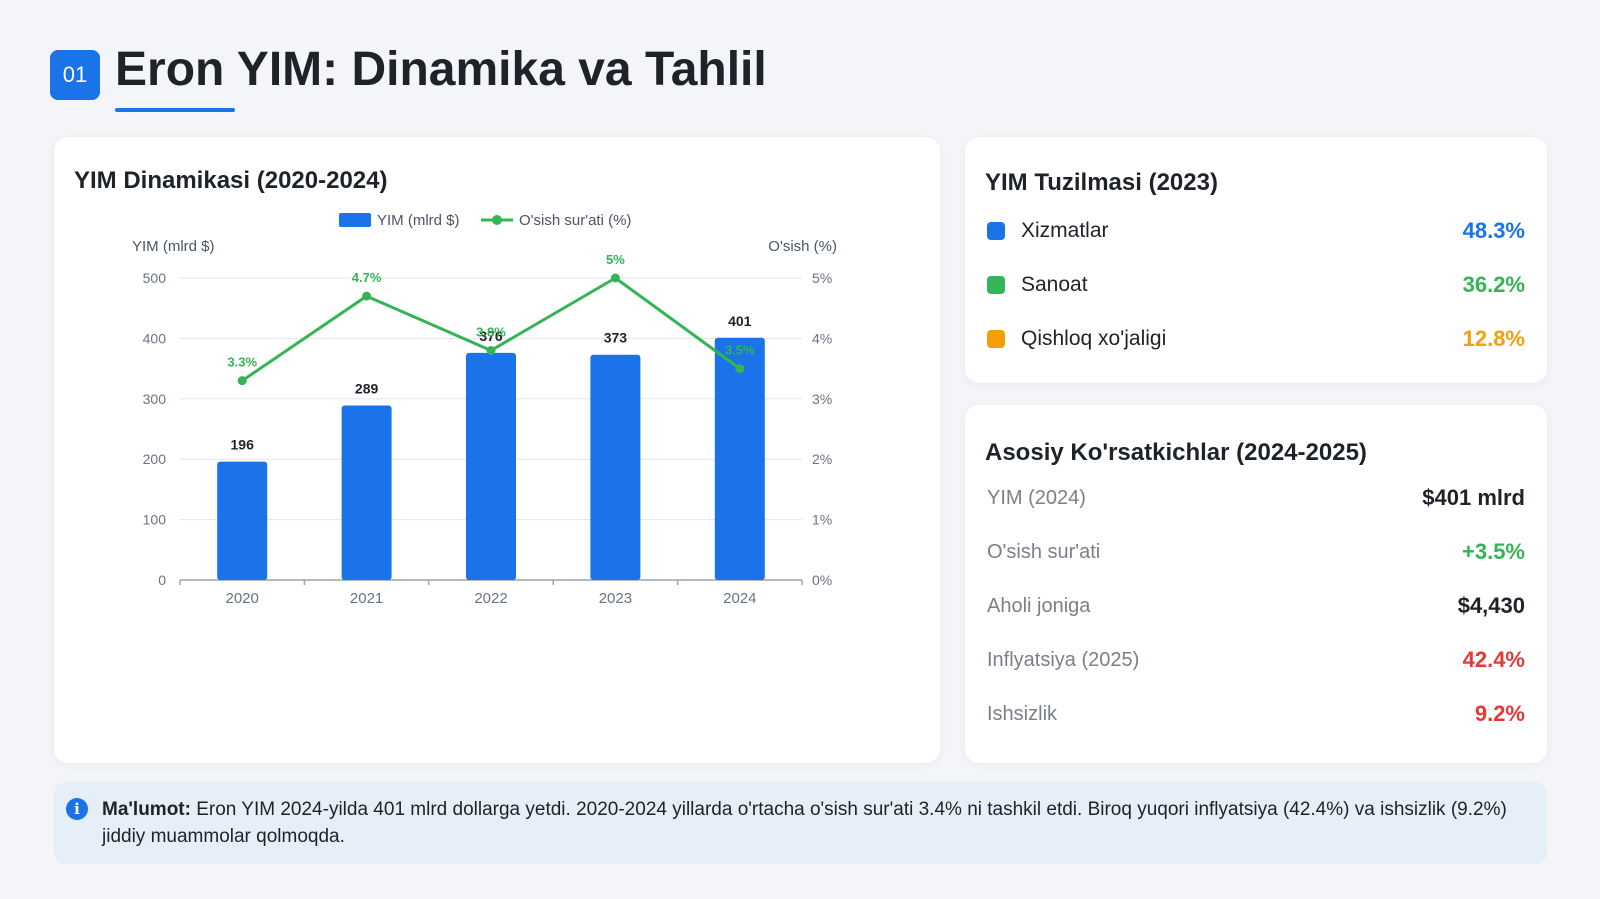 This screenshot has width=1600, height=899. Describe the element at coordinates (1054, 284) in the screenshot. I see `structure-label: Sanoat` at that location.